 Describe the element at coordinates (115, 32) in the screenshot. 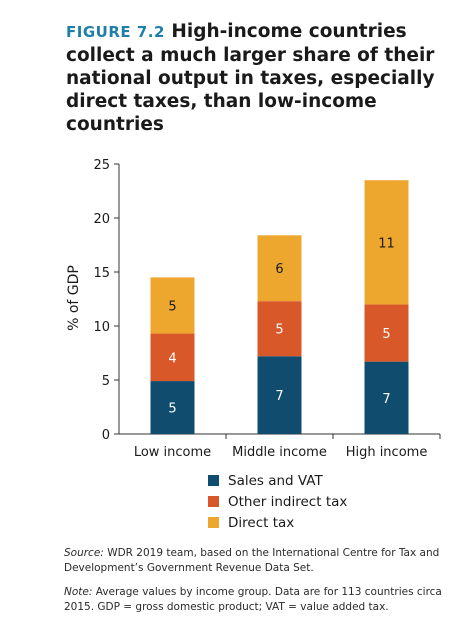

I see `figure-label: FIGURE 7.2` at that location.